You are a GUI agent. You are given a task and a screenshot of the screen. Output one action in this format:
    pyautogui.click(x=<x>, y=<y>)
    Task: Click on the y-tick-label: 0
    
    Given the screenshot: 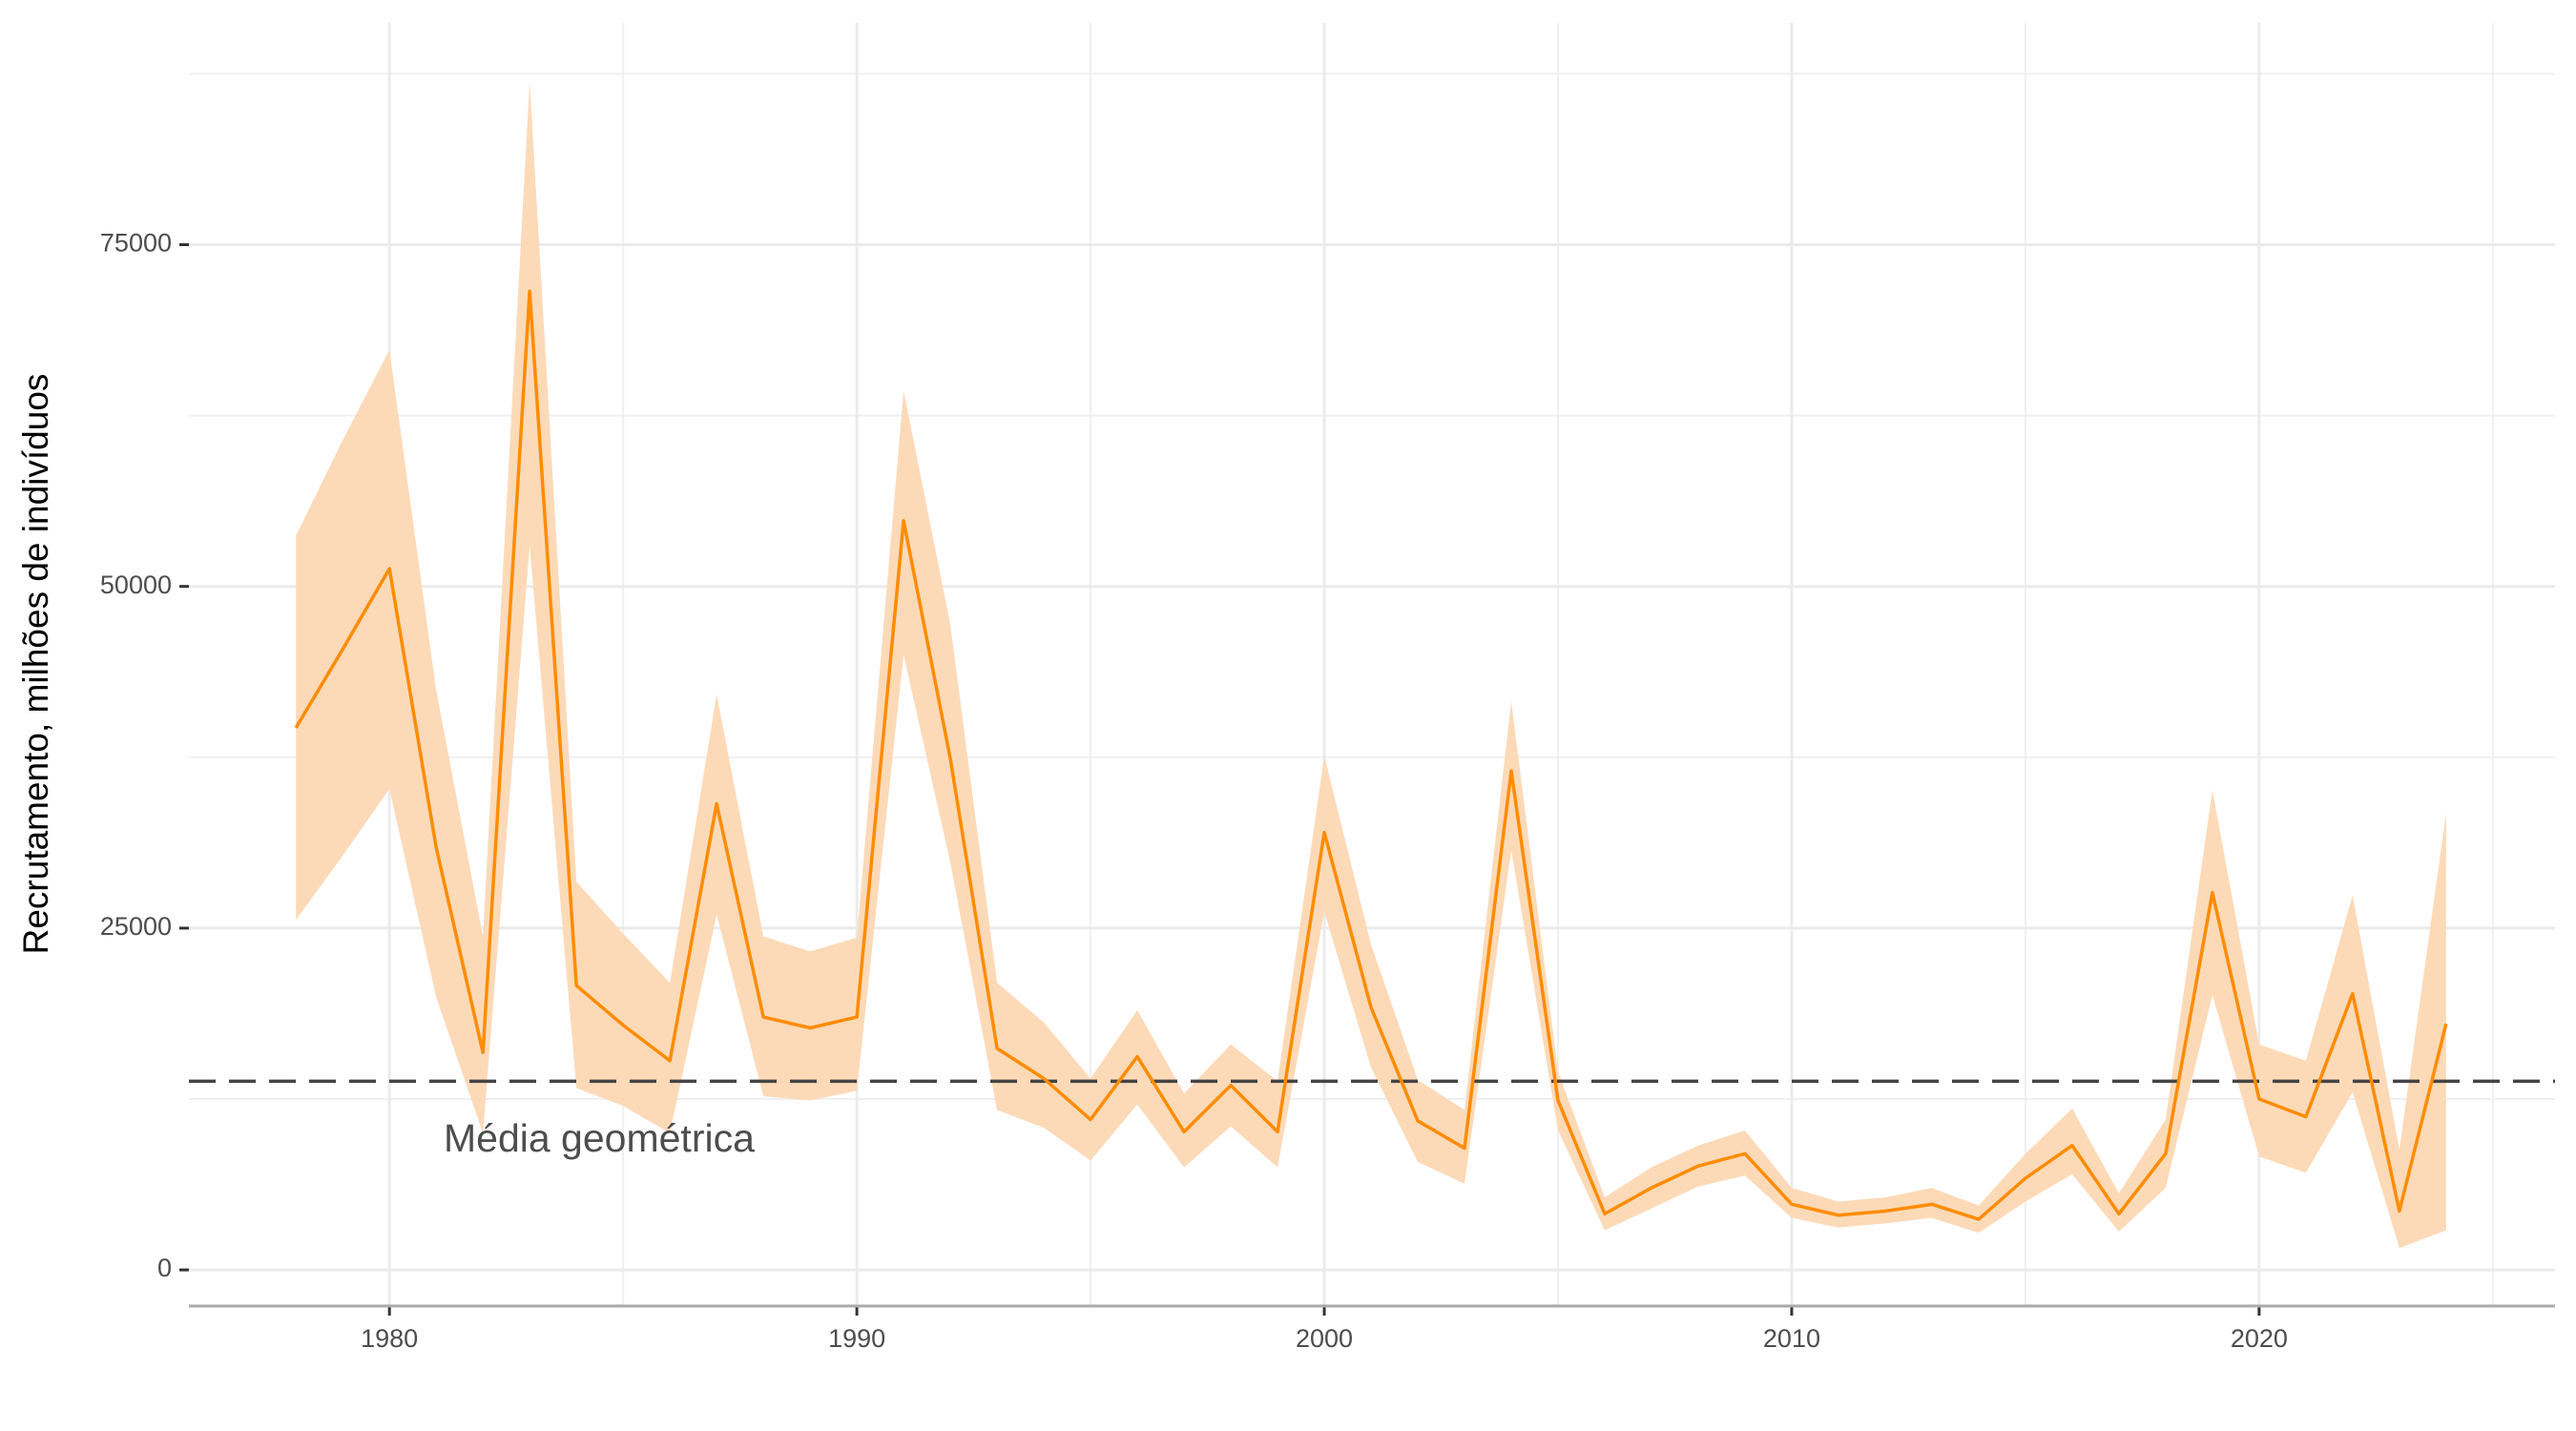 What is the action you would take?
    pyautogui.click(x=164, y=1268)
    